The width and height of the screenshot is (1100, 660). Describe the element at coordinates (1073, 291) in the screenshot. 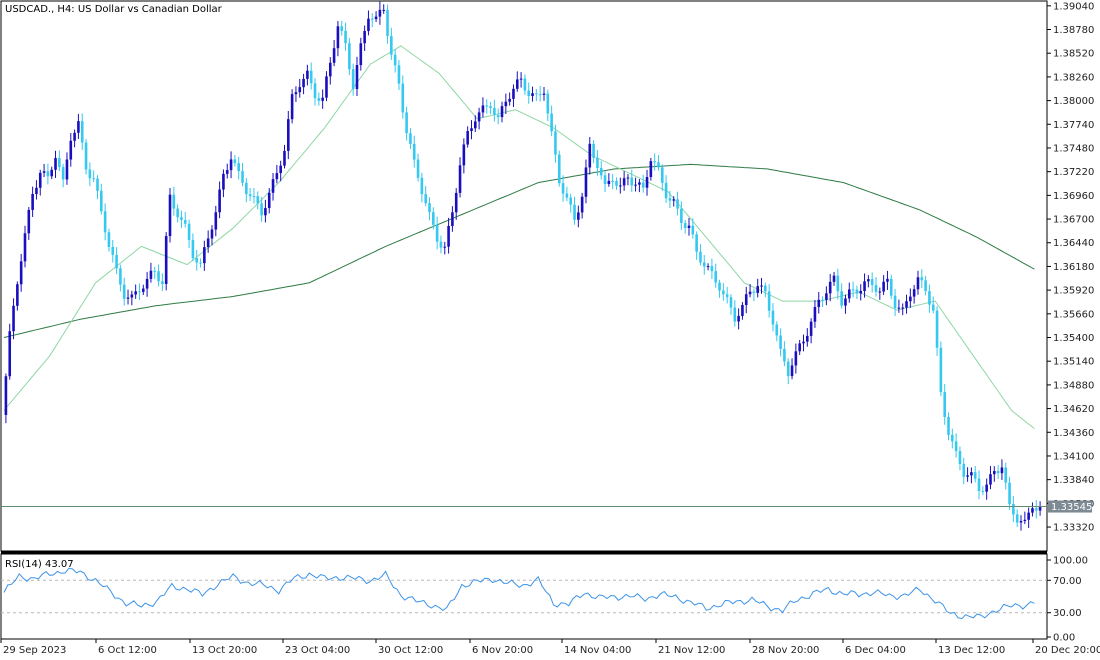

I see `price-tick-label: 1.35920` at that location.